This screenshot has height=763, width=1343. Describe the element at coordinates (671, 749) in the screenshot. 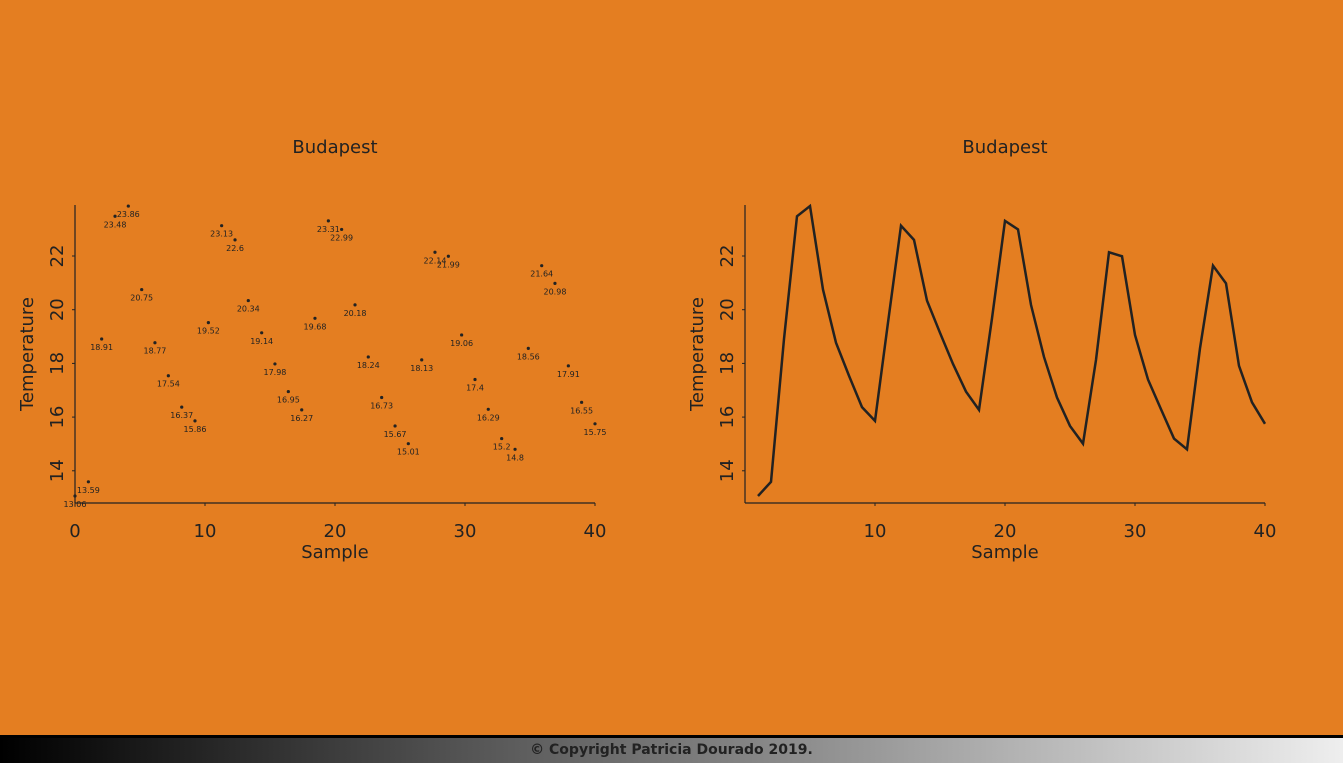

I see `footer: © Copyright Patricia Dourado 2019.` at that location.